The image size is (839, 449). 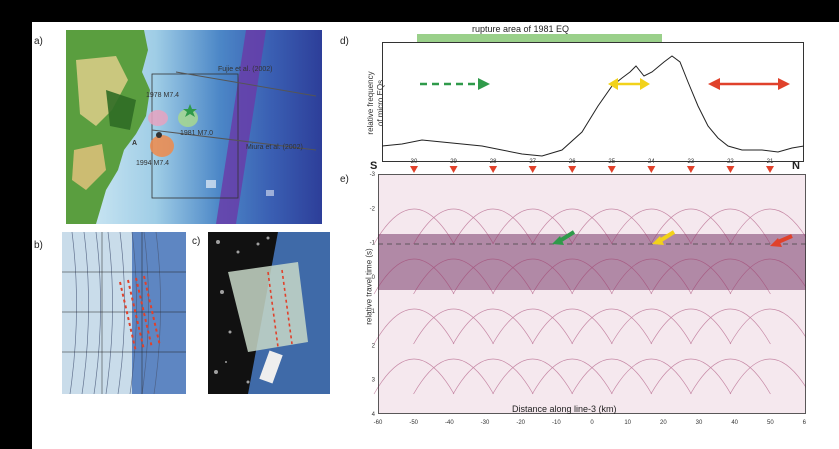 I want to click on panel-a-label: a), so click(x=38, y=41).